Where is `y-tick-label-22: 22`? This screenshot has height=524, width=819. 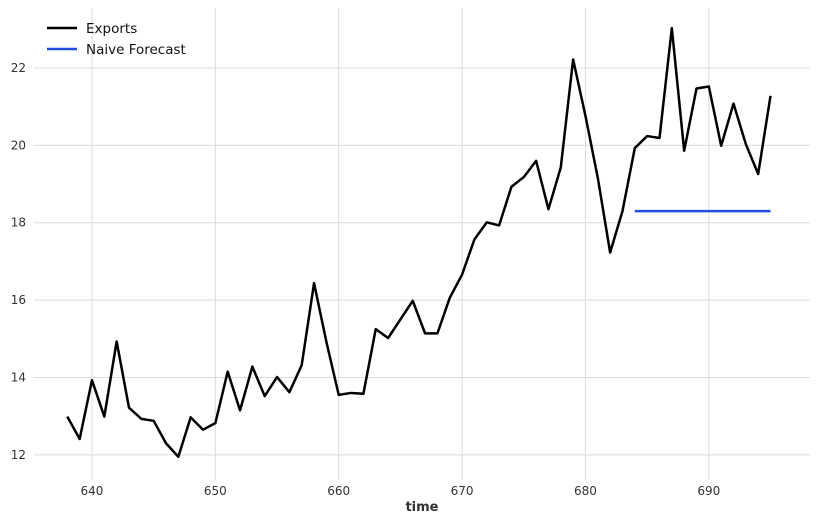 y-tick-label-22: 22 is located at coordinates (18, 68).